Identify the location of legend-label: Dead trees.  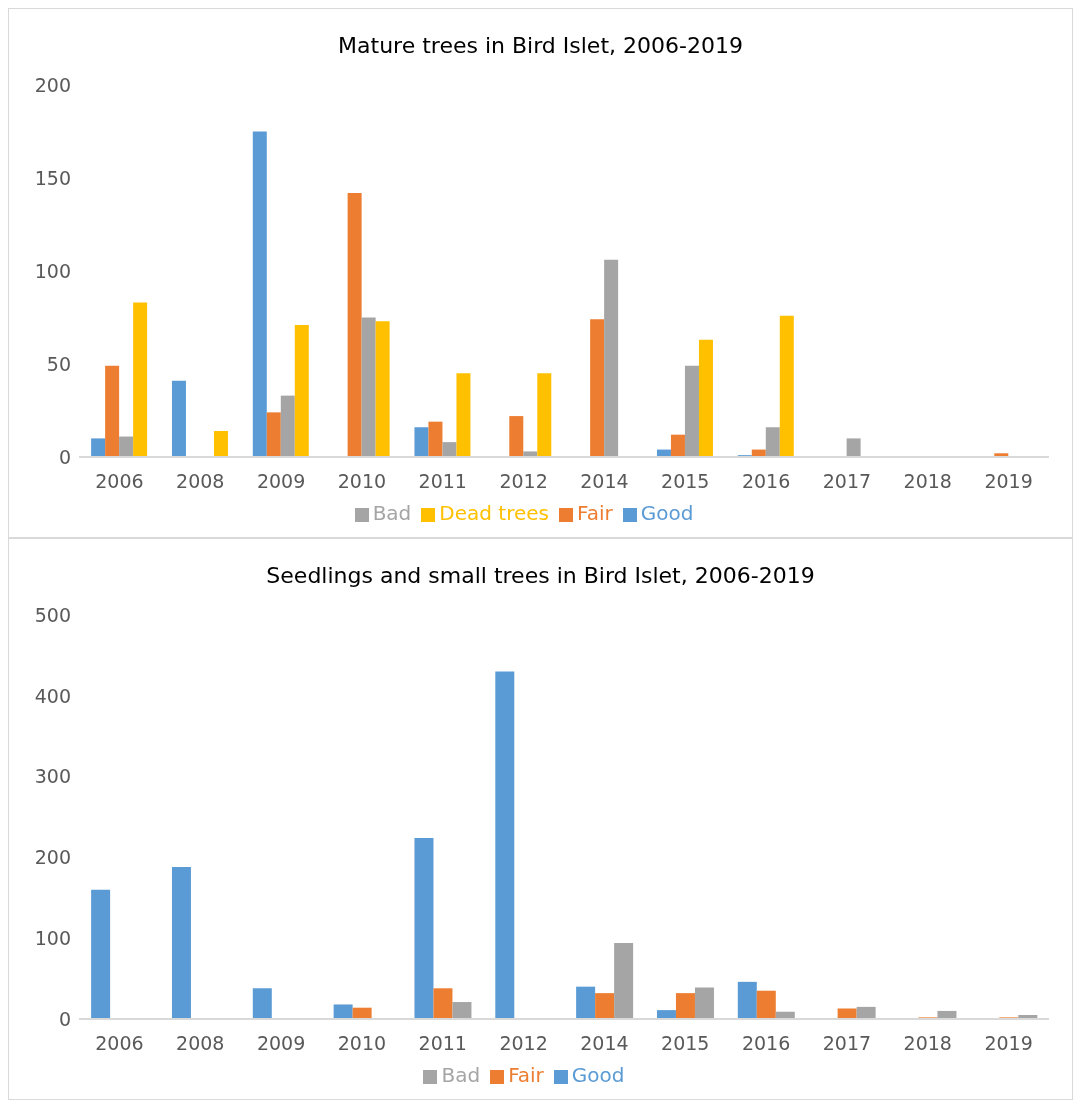
(494, 513).